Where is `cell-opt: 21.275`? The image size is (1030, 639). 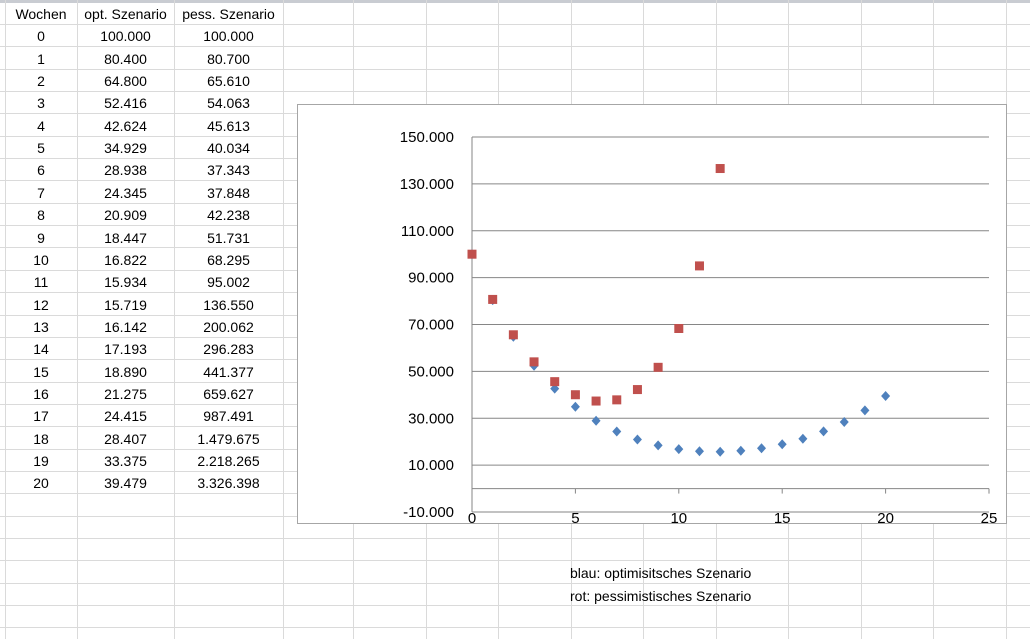 cell-opt: 21.275 is located at coordinates (125, 394).